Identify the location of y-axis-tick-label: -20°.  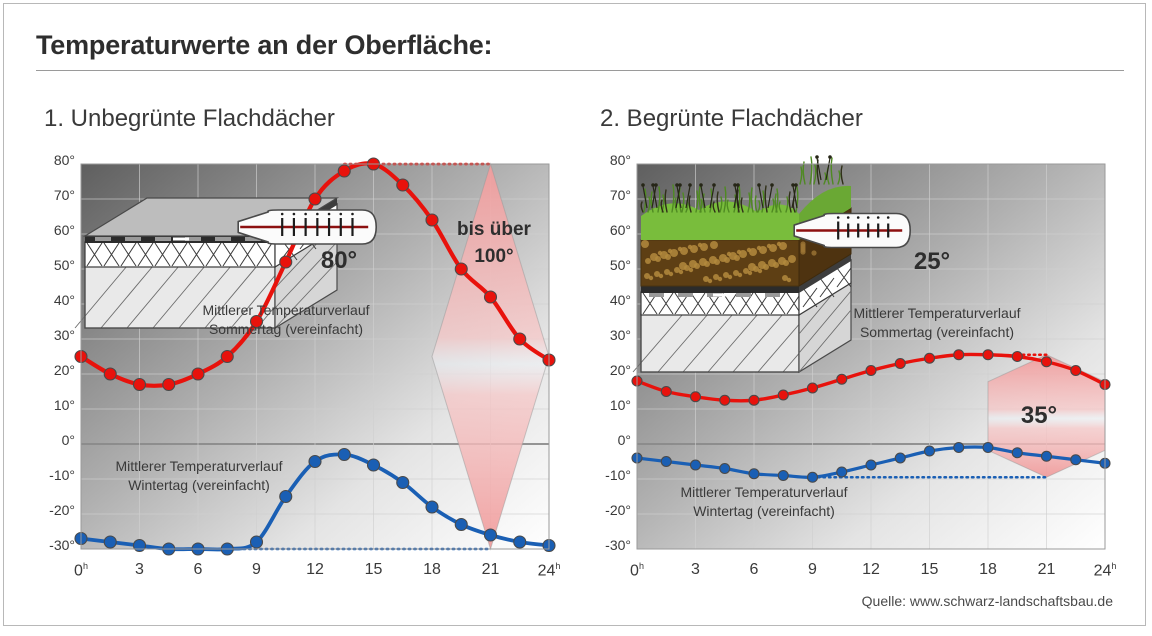
(62, 510).